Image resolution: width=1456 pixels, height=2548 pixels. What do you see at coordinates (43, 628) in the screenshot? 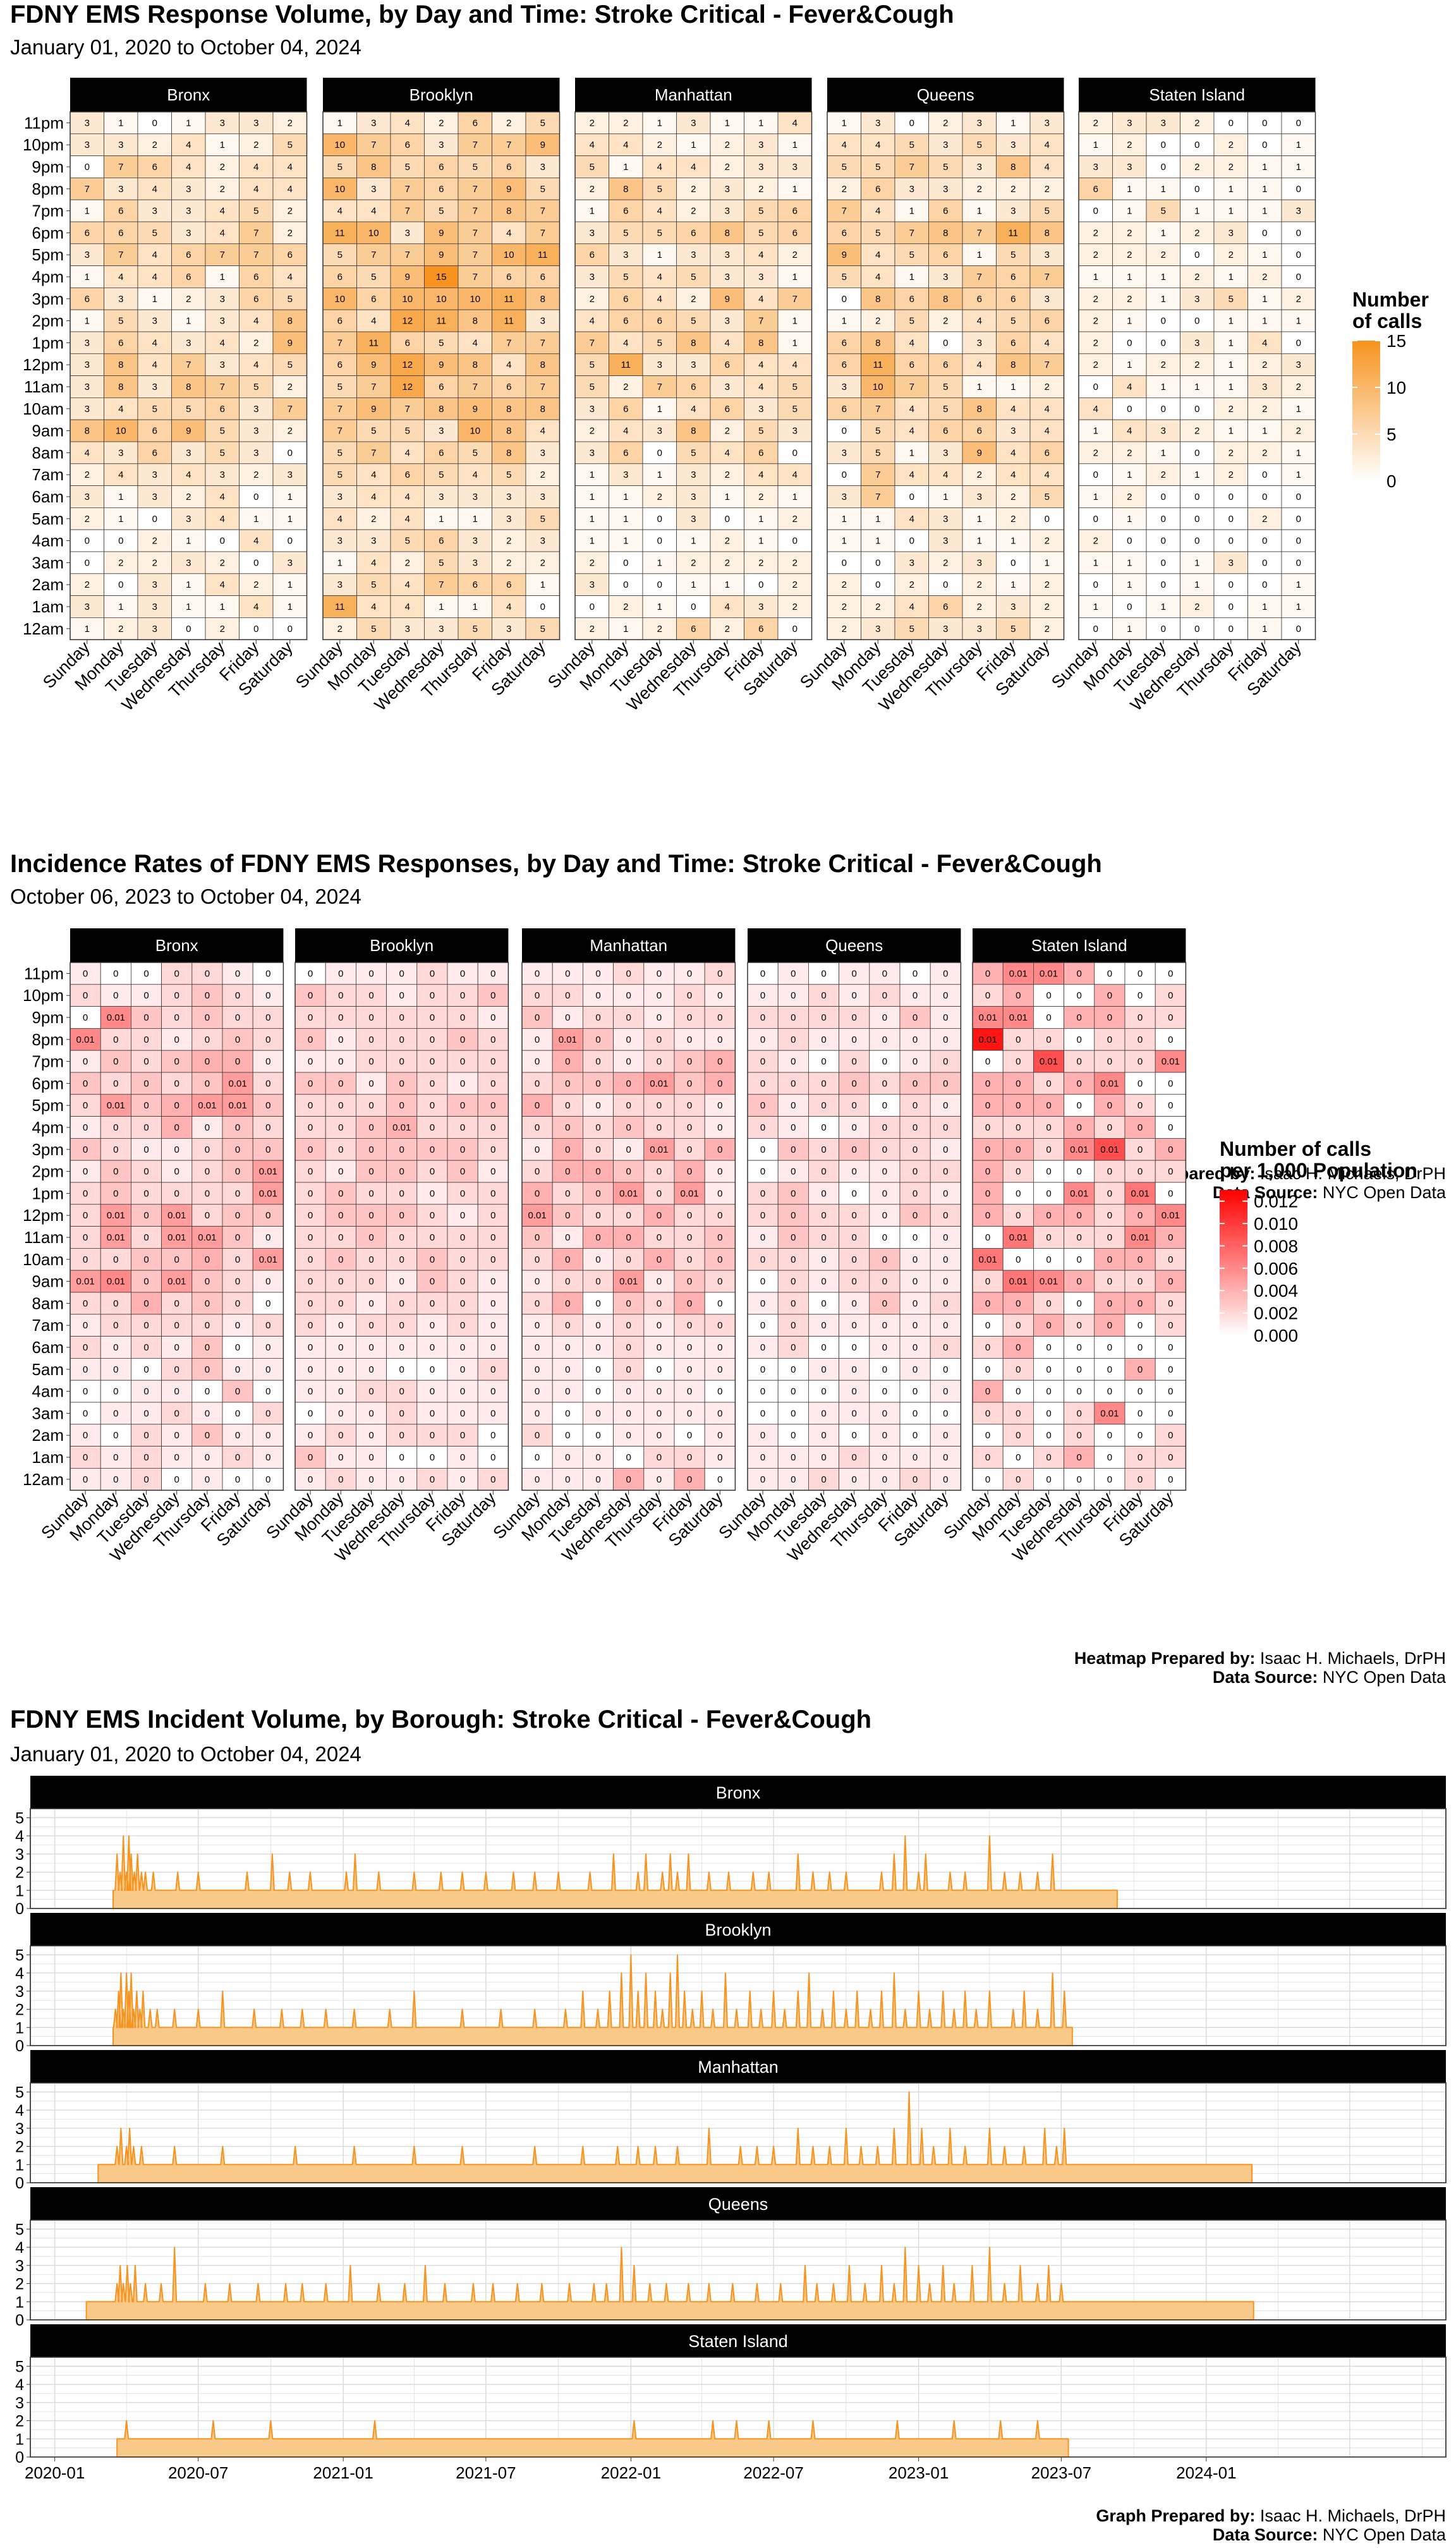
I see `y-tick-label: 12am` at bounding box center [43, 628].